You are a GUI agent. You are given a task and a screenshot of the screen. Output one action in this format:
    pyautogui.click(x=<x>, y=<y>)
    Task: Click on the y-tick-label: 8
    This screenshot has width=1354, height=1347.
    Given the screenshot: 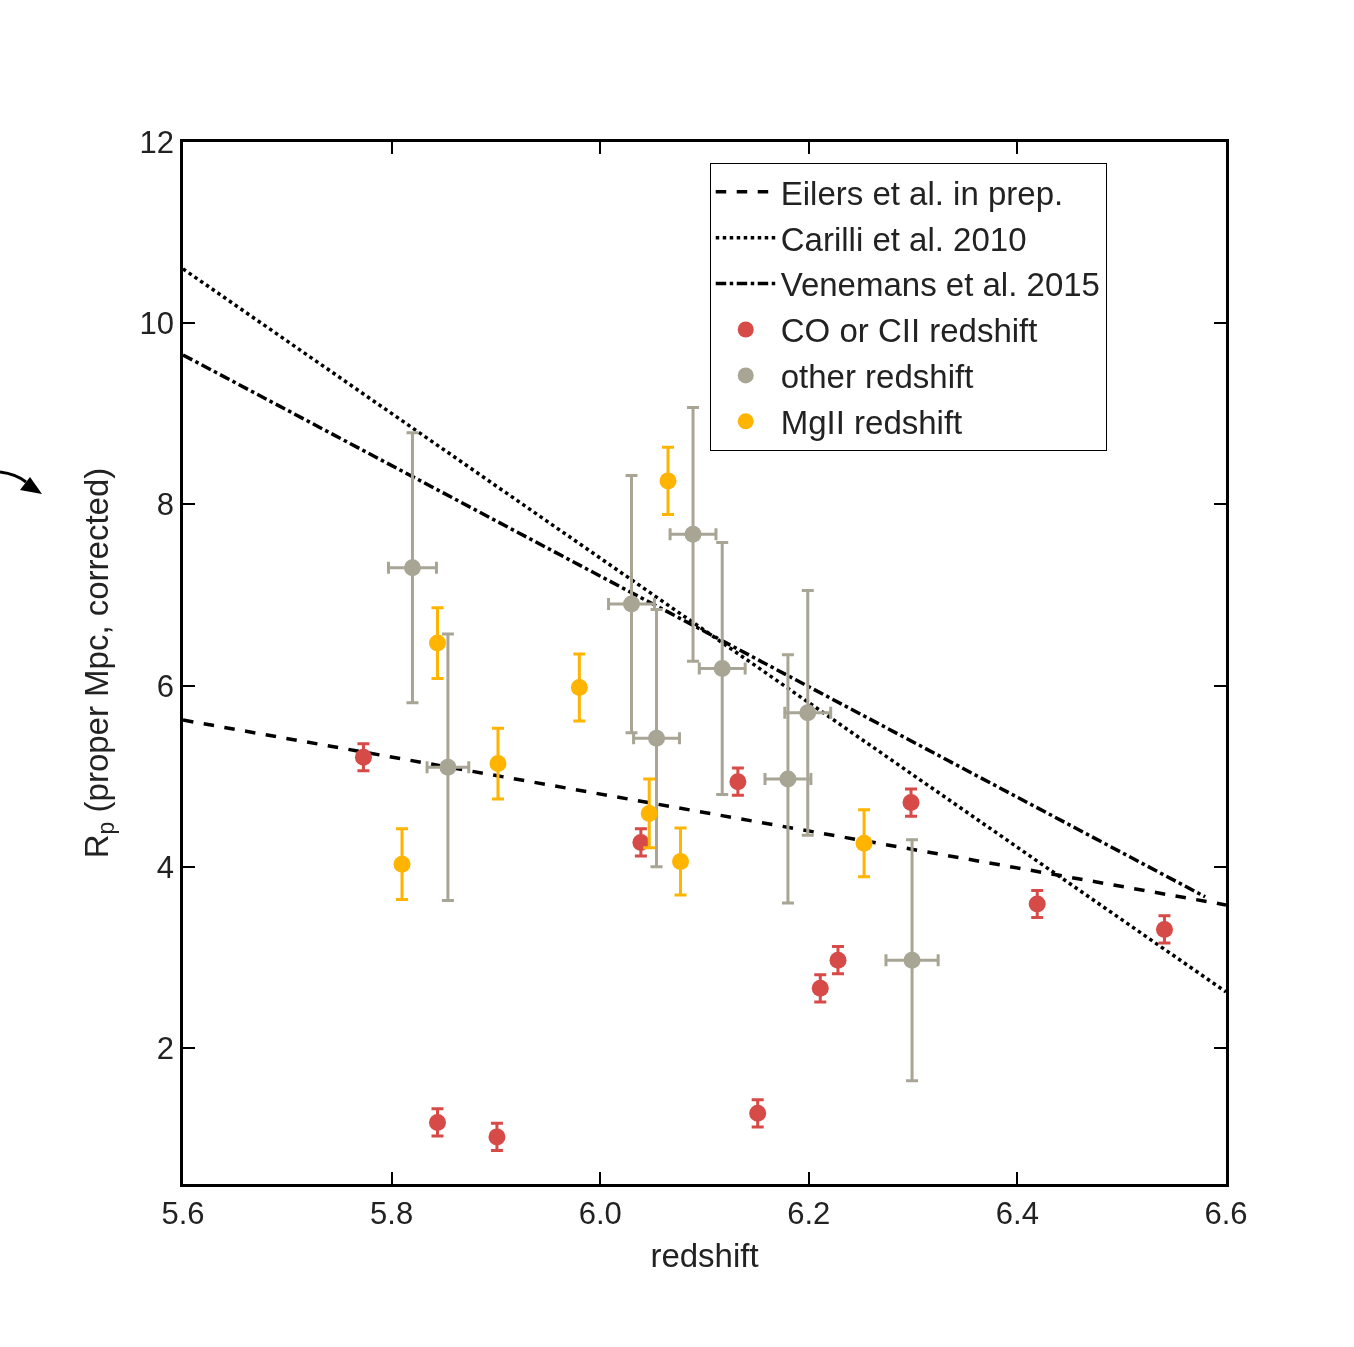 What is the action you would take?
    pyautogui.click(x=165, y=505)
    